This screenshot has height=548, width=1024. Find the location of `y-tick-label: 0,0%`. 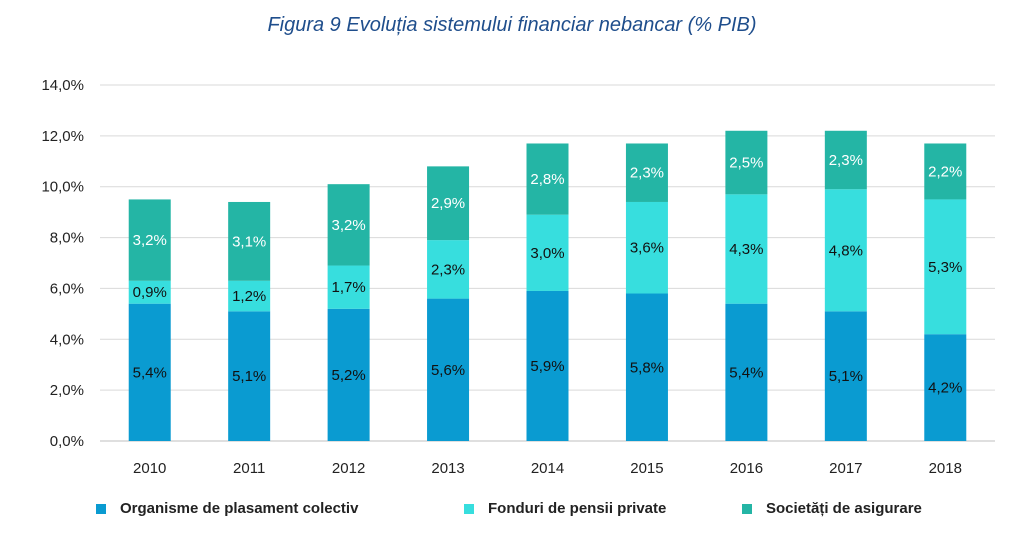

y-tick-label: 0,0% is located at coordinates (67, 441).